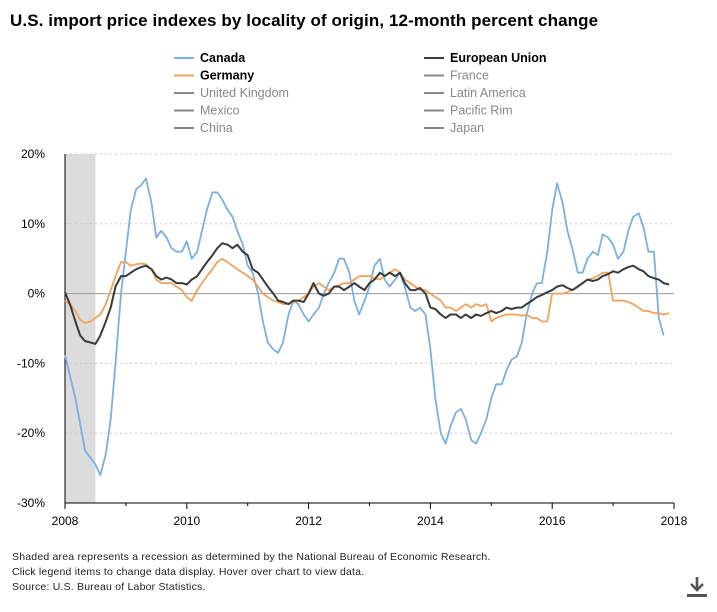 The height and width of the screenshot is (612, 717). Describe the element at coordinates (367, 290) in the screenshot. I see `series-line-germany` at that location.